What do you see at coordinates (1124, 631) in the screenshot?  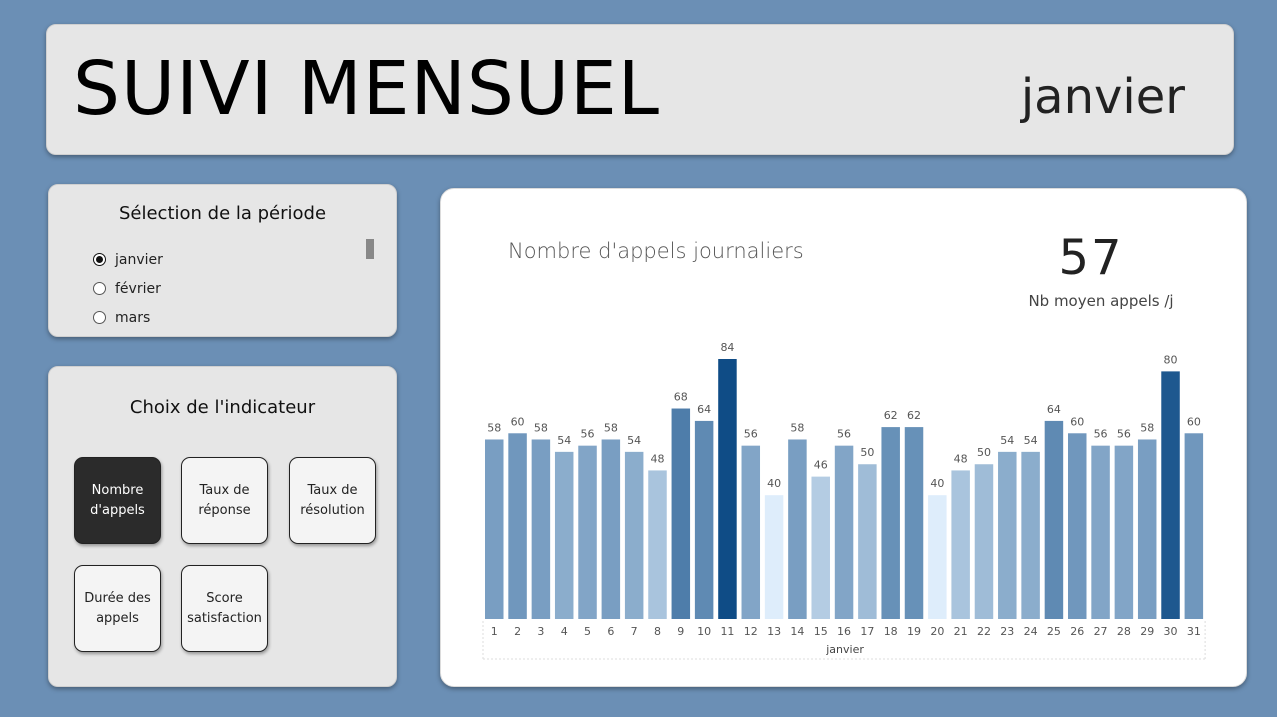 I see `x-tick-label: 28` at bounding box center [1124, 631].